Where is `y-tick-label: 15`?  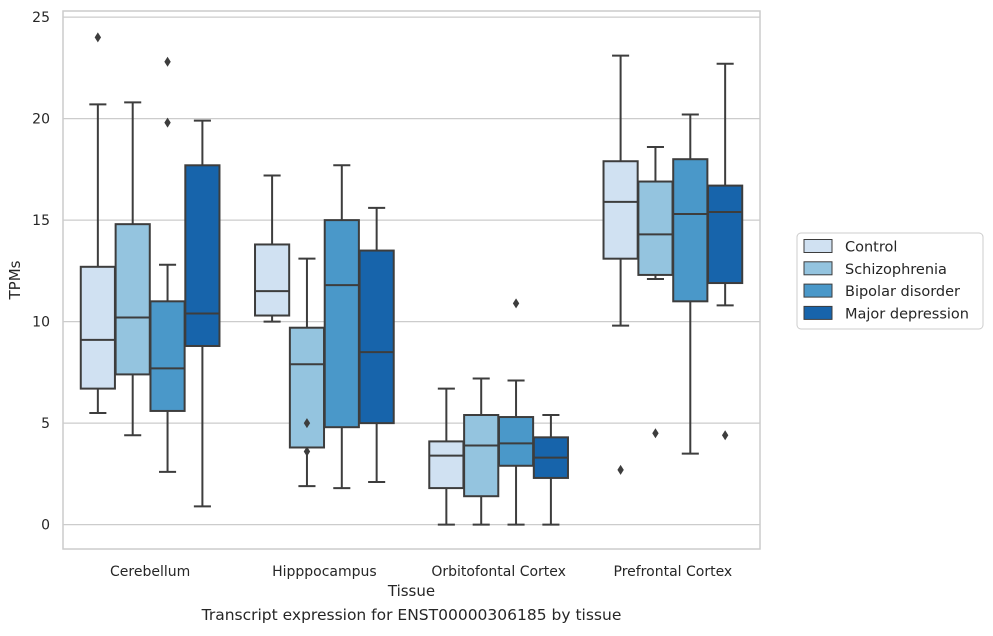 y-tick-label: 15 is located at coordinates (41, 221).